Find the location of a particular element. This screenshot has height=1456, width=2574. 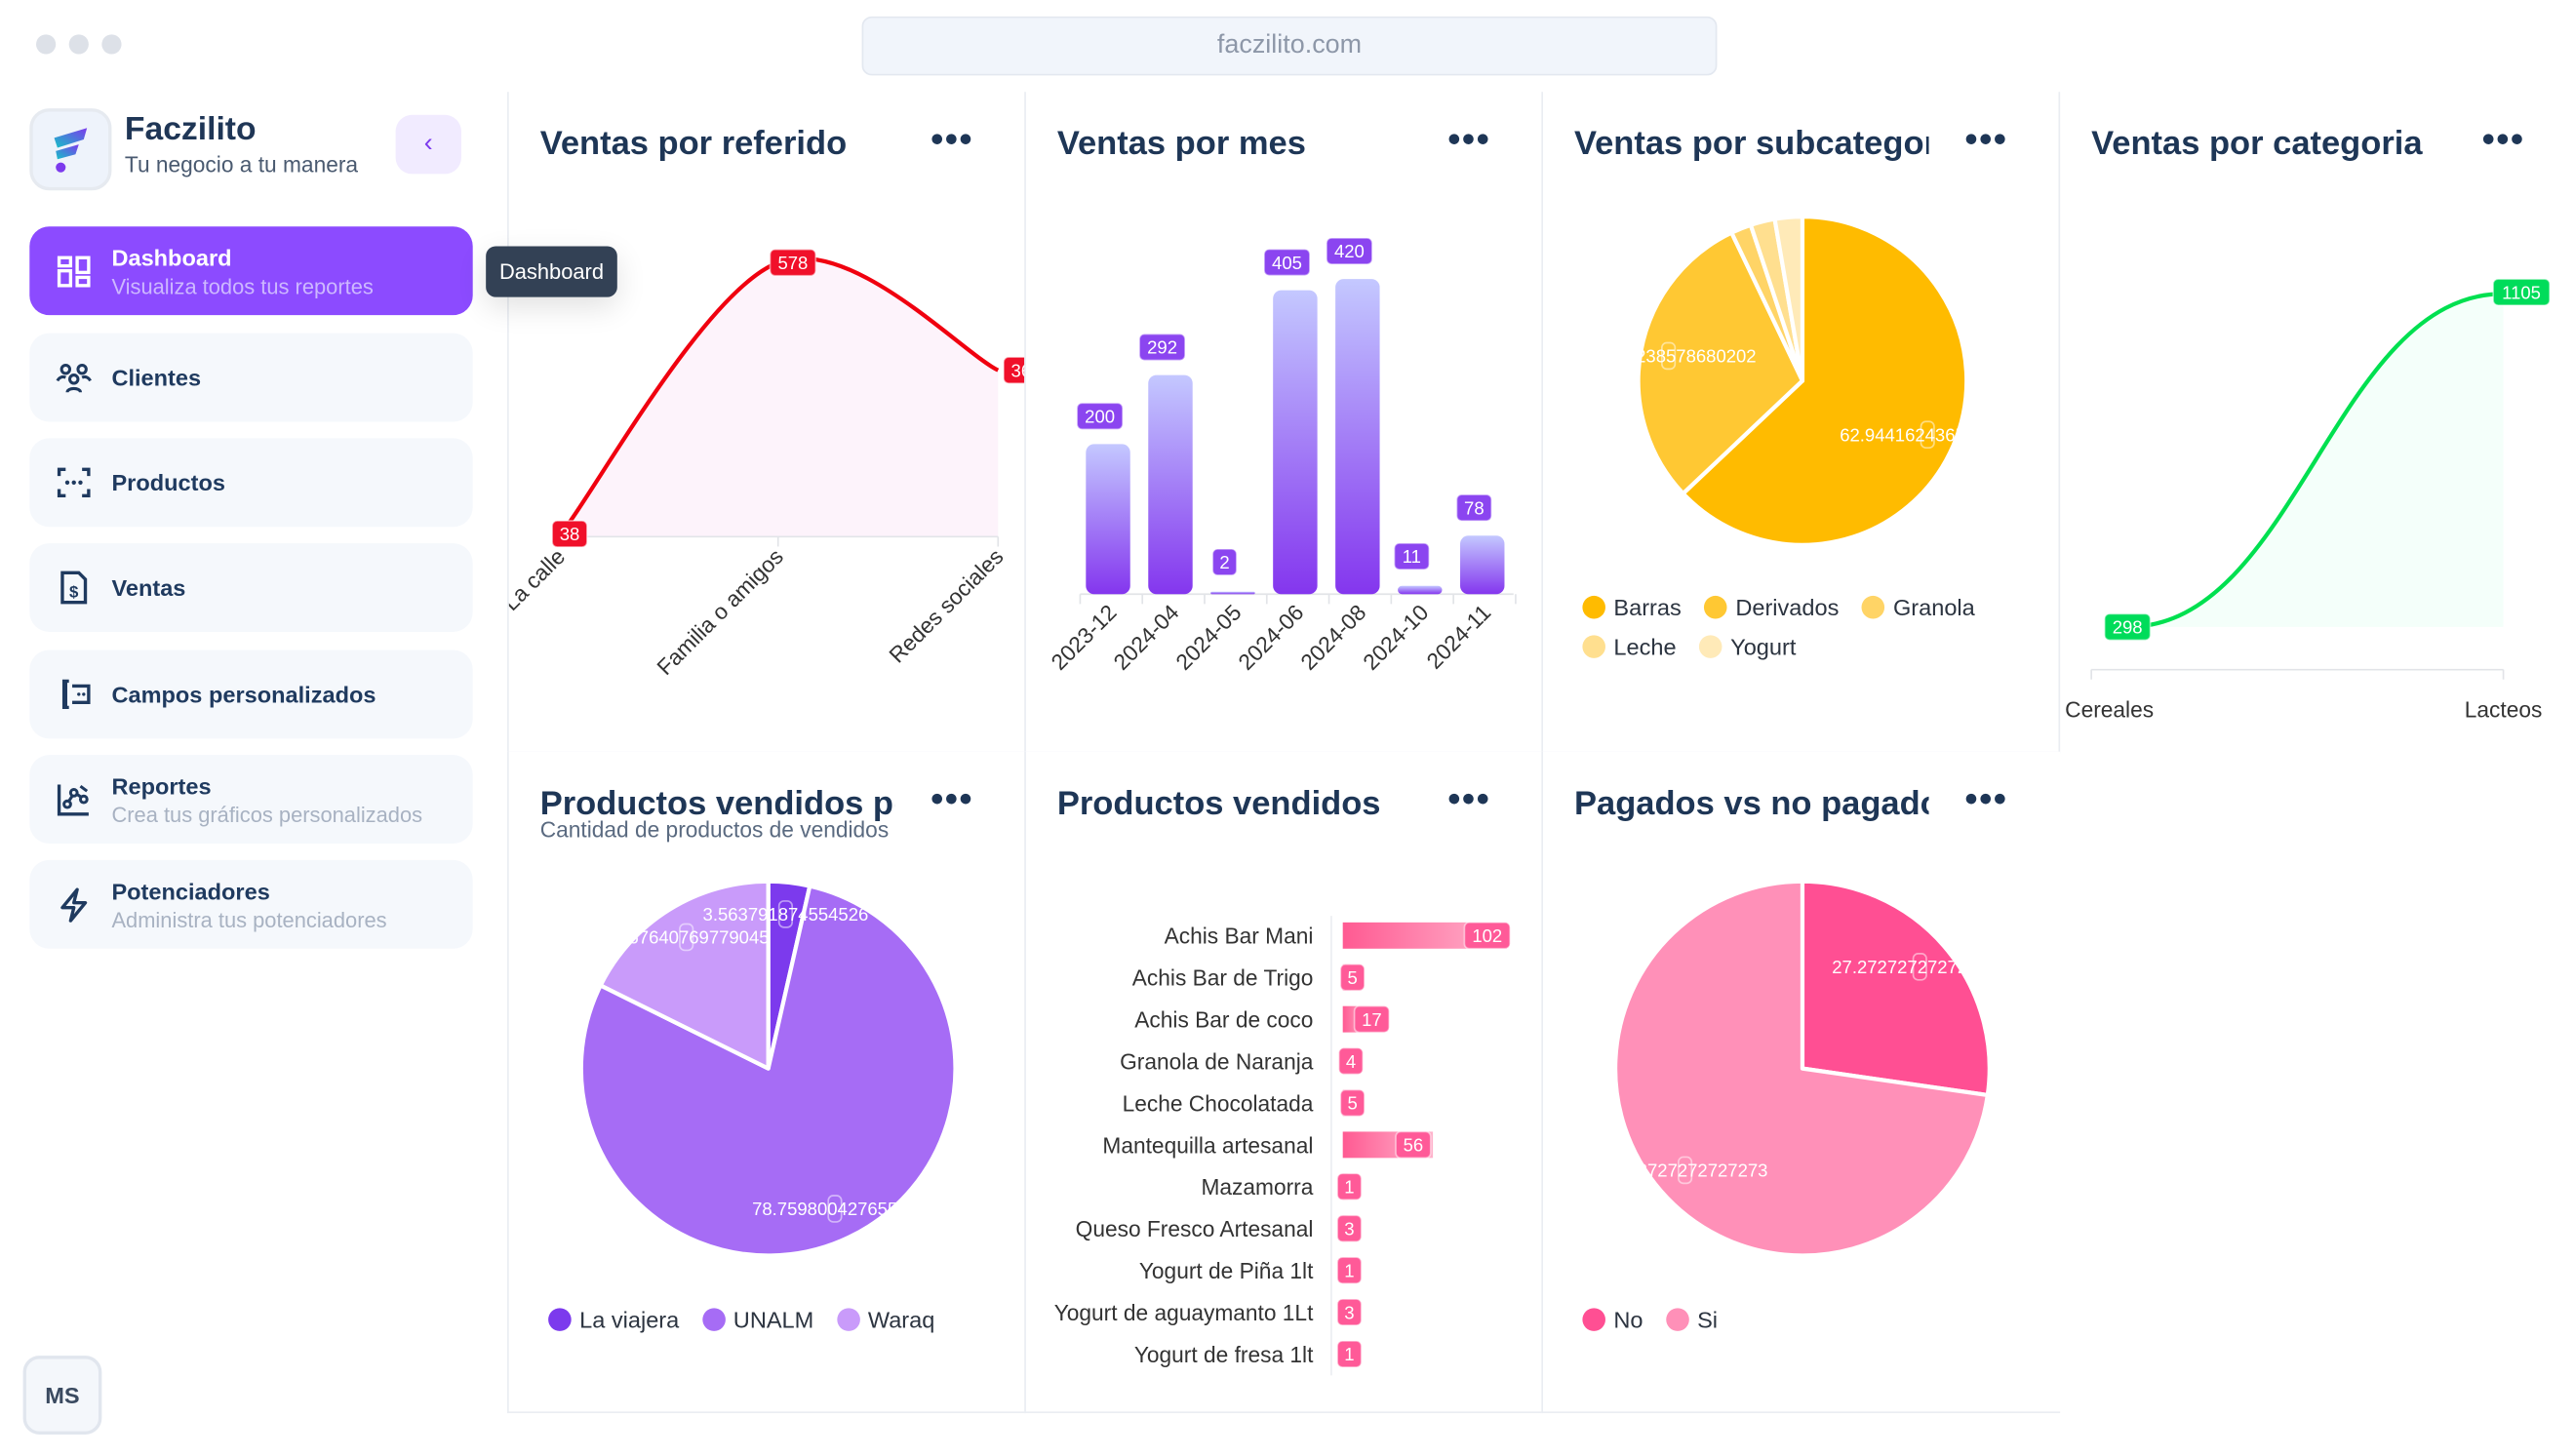

avatar: MS is located at coordinates (62, 1395).